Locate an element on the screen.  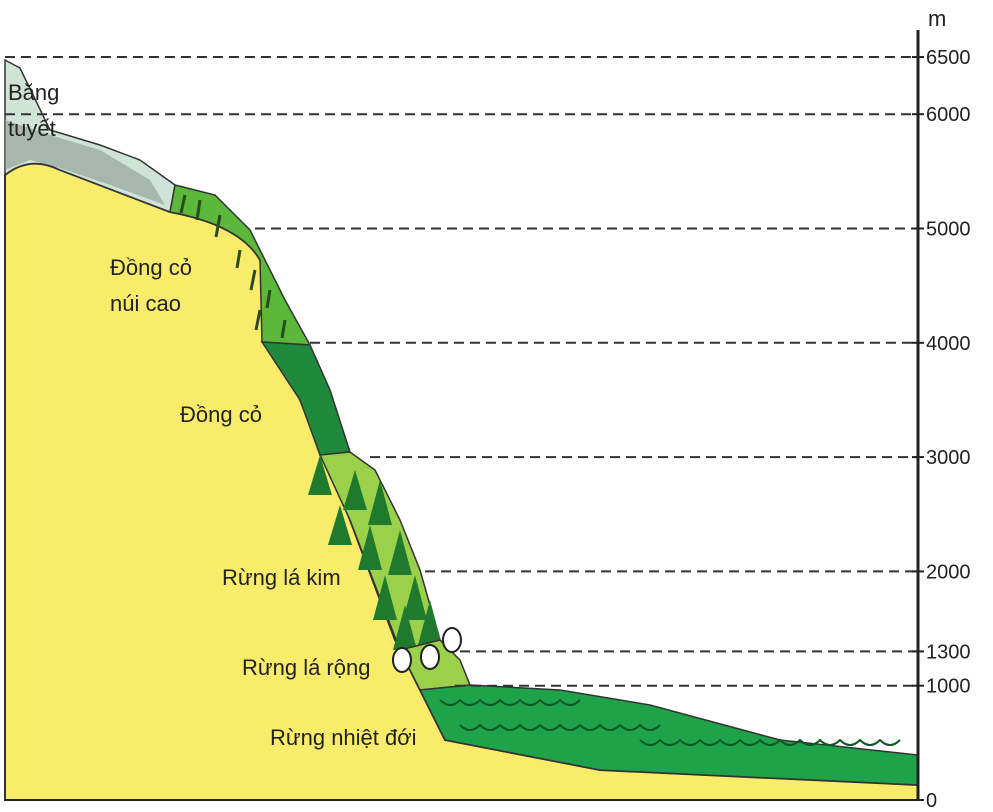
zone-label: tuyết is located at coordinates (32, 128).